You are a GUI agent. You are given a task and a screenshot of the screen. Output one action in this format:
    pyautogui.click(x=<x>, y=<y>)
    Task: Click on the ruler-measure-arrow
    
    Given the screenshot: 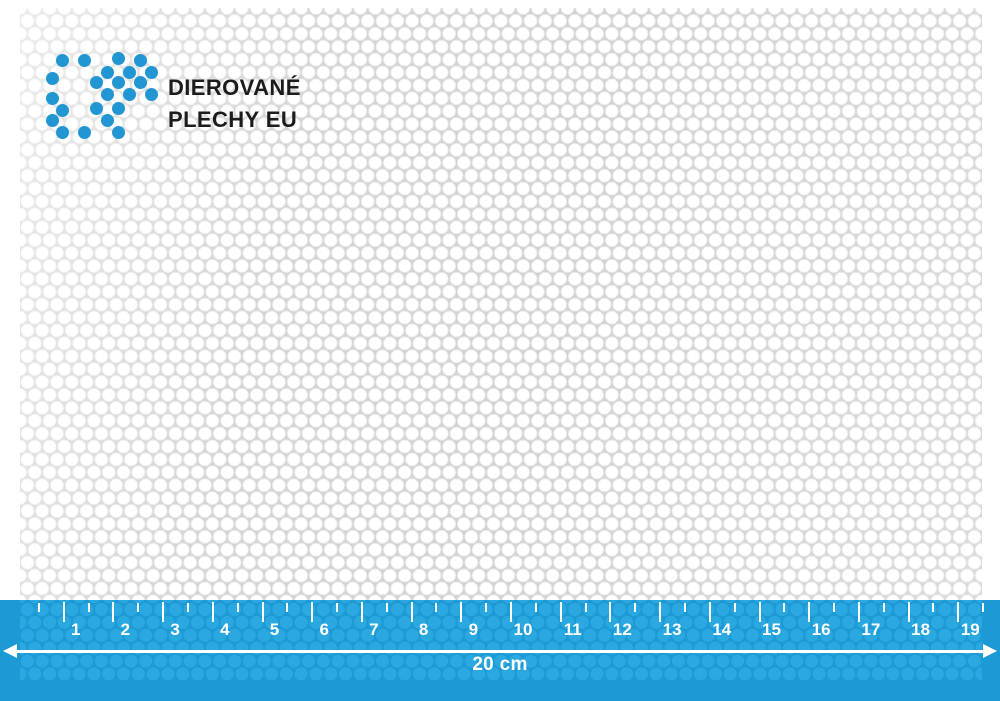 What is the action you would take?
    pyautogui.click(x=500, y=652)
    